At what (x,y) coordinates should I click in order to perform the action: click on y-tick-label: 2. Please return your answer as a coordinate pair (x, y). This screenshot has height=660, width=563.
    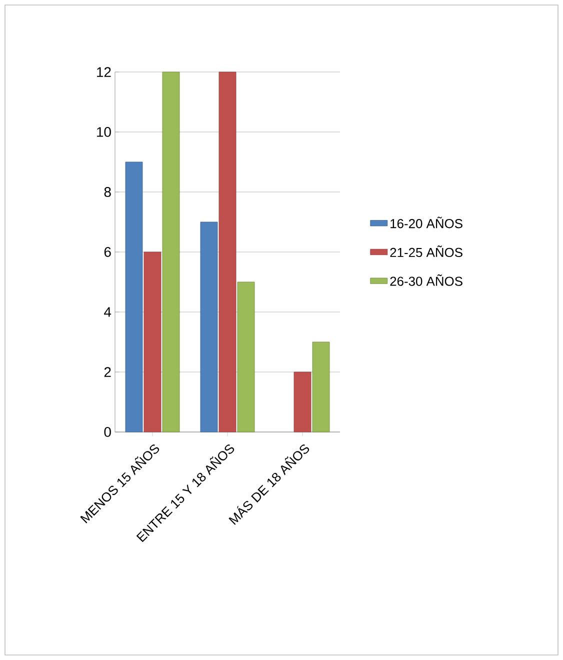
    Looking at the image, I should click on (107, 372).